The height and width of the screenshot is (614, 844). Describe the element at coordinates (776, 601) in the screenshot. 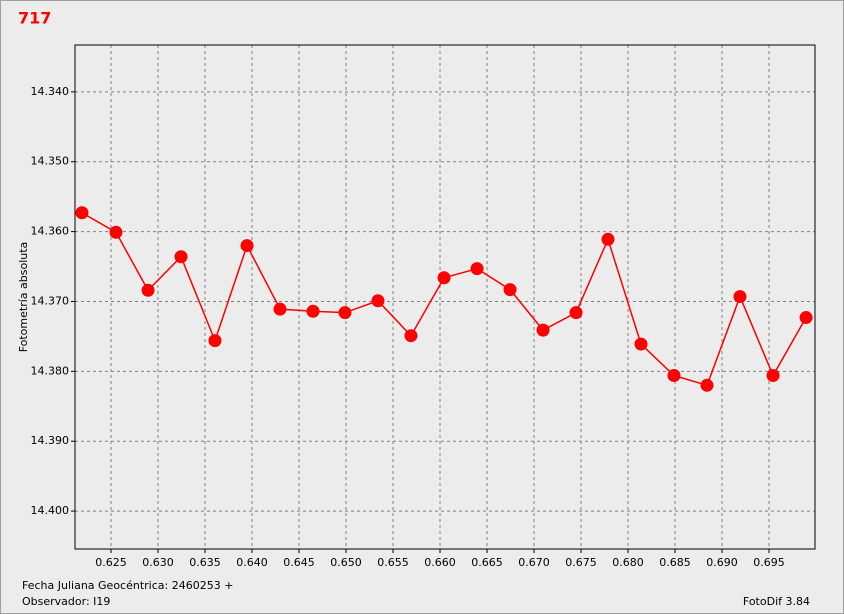

I see `footer-label: FotoDif 3.84` at that location.